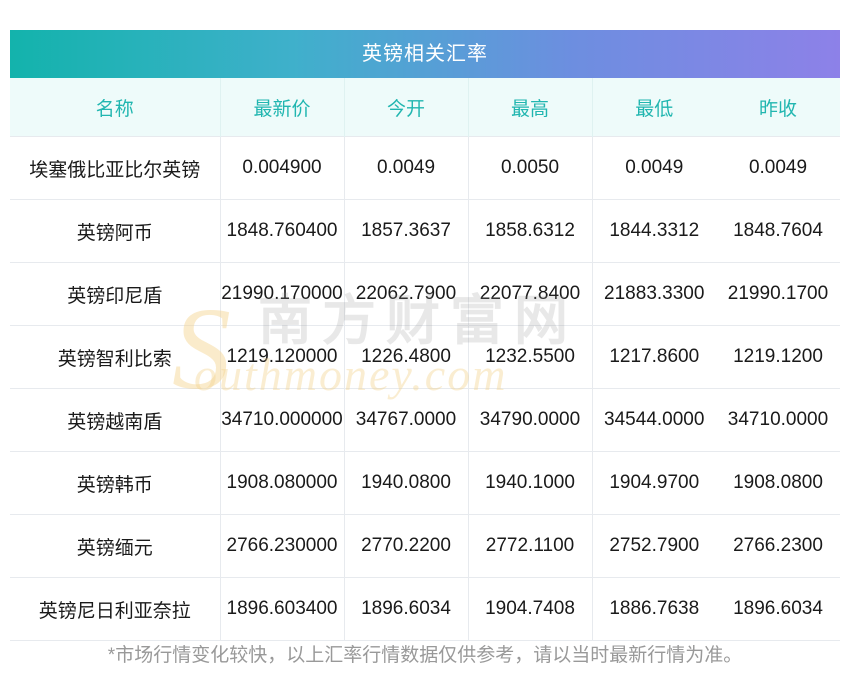 Image resolution: width=850 pixels, height=697 pixels. I want to click on page-title-bar: 英镑相关汇率, so click(425, 54).